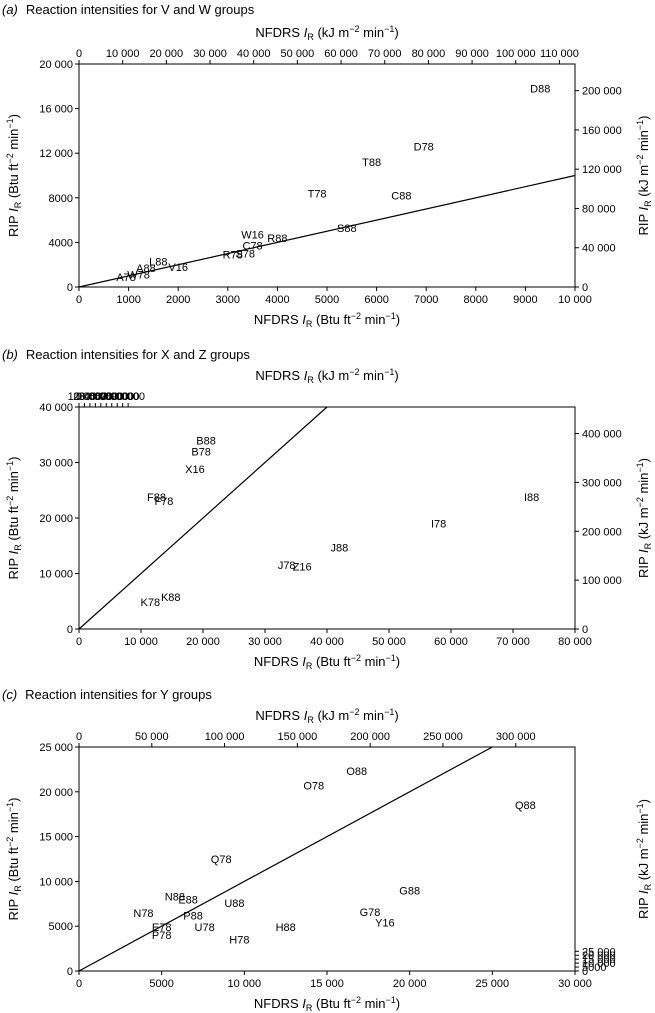 This screenshot has height=1013, width=655. I want to click on point-F78: F78, so click(163, 502).